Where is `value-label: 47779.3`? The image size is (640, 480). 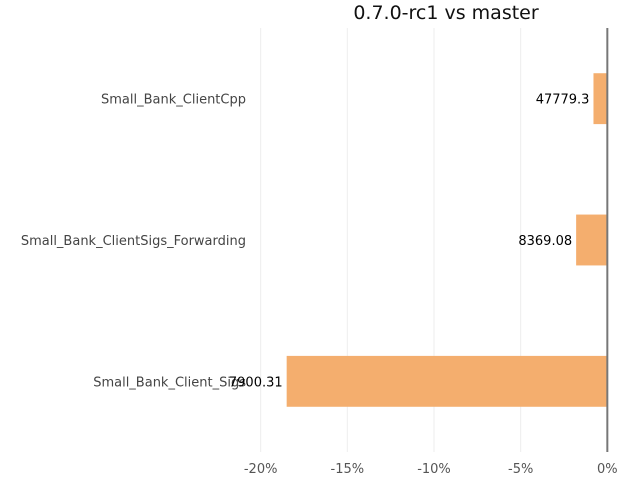
value-label: 47779.3 is located at coordinates (563, 100).